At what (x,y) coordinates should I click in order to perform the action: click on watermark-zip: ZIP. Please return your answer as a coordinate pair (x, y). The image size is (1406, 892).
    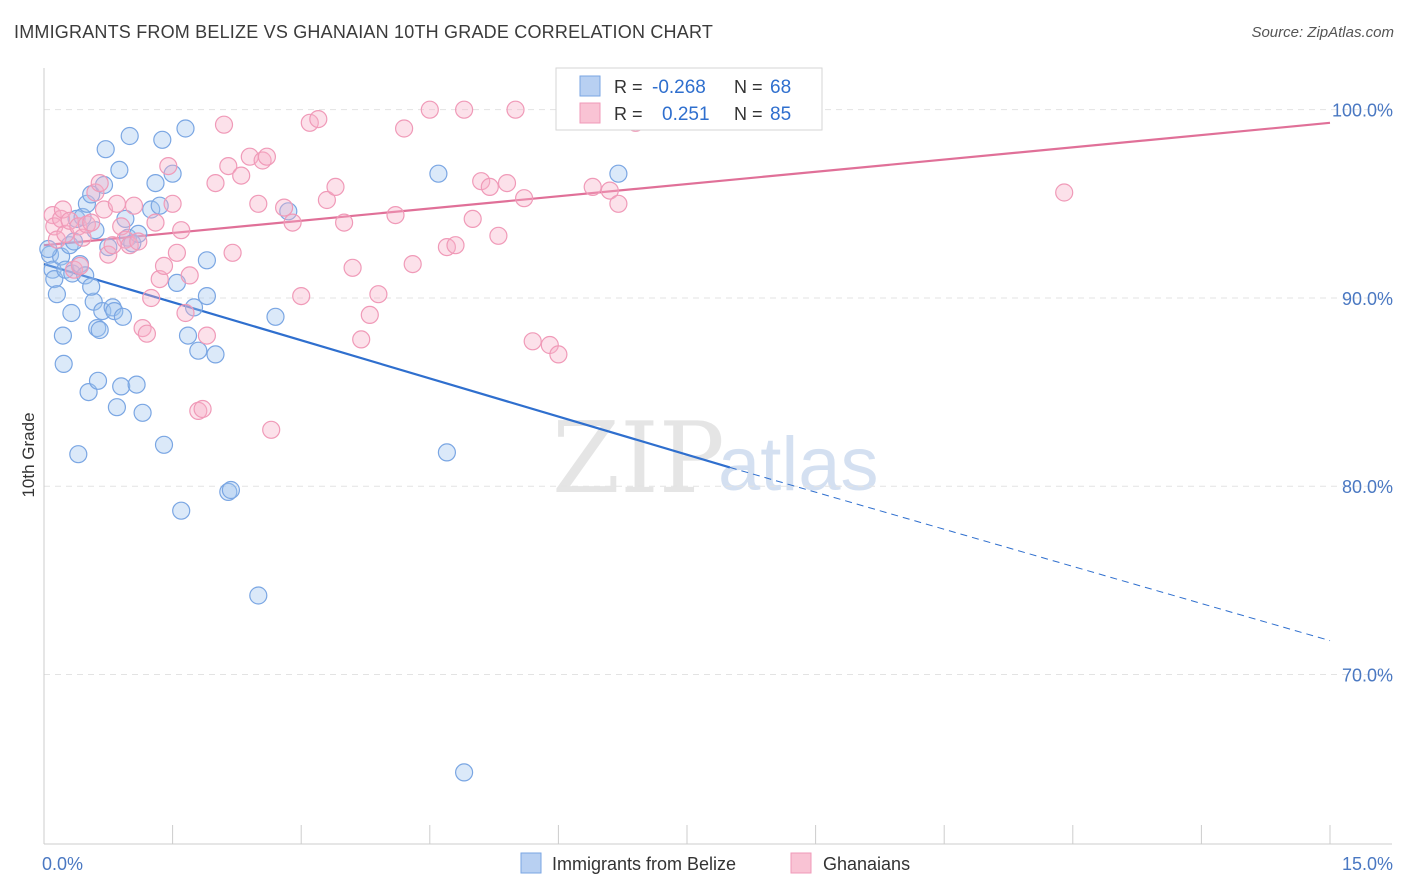
    Looking at the image, I should click on (638, 459).